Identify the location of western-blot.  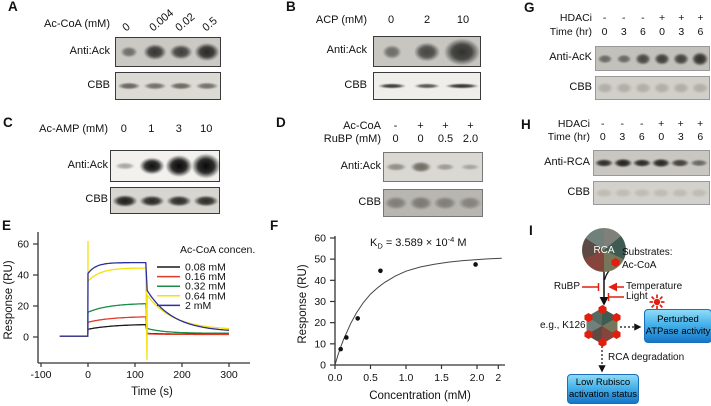
(652, 58).